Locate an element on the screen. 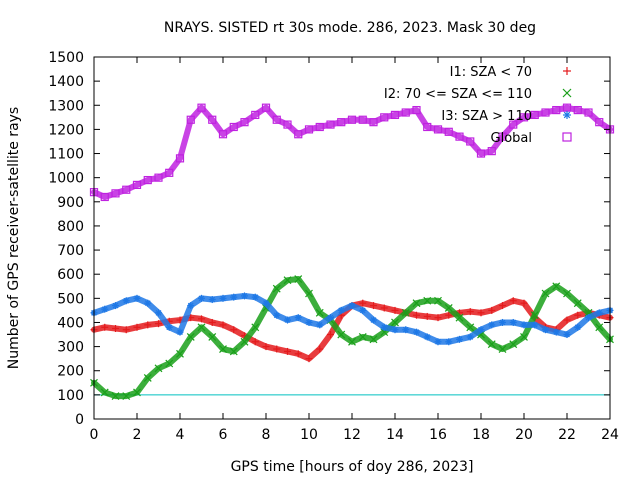 This screenshot has width=640, height=480. x-tick-label: 14 is located at coordinates (395, 435).